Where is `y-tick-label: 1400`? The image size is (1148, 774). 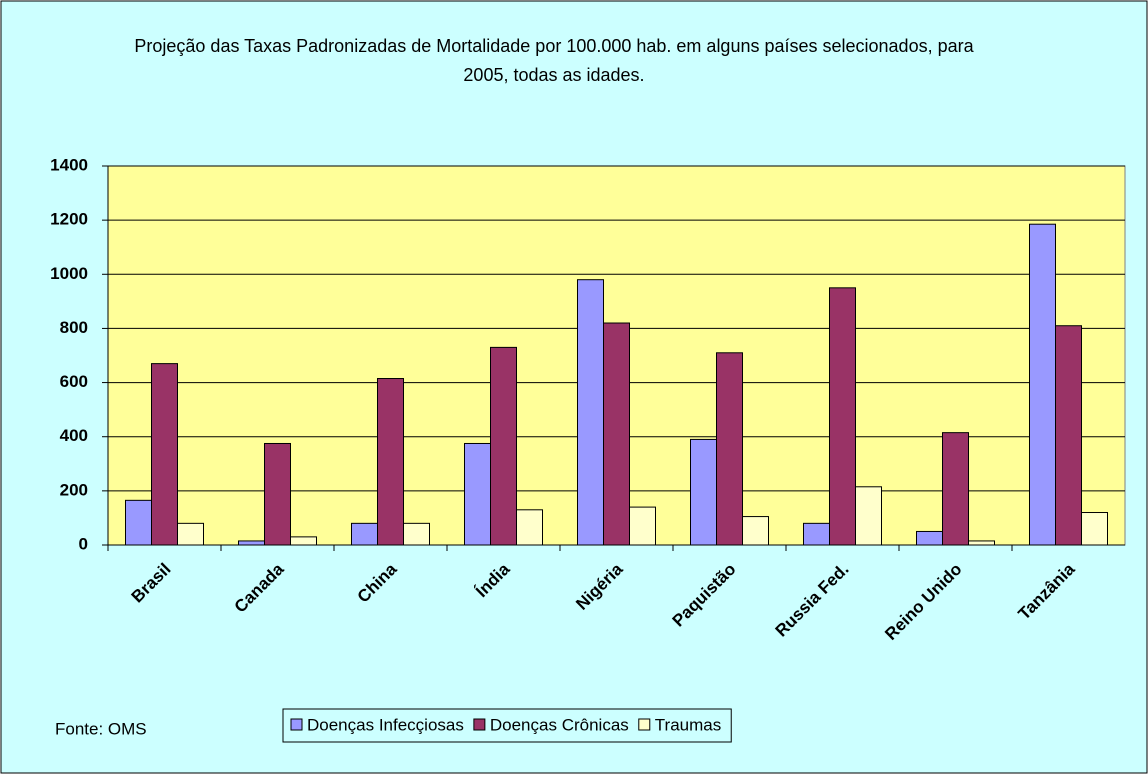 y-tick-label: 1400 is located at coordinates (69, 164).